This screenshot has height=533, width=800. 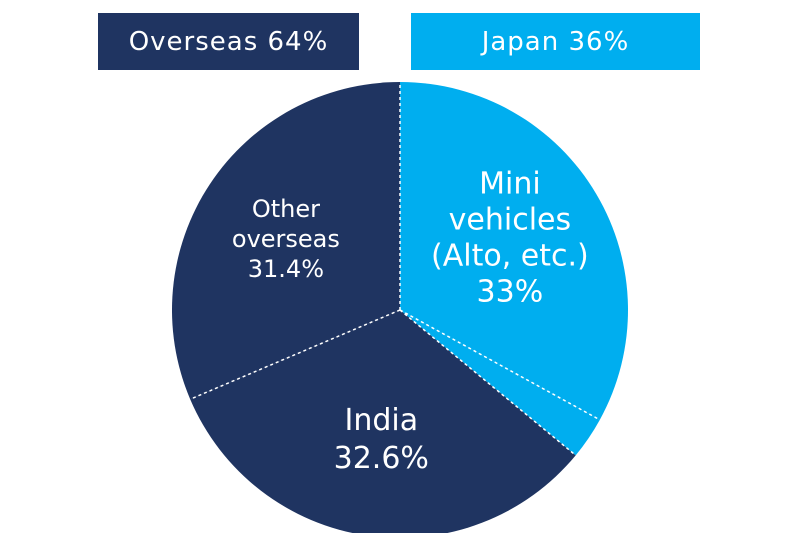 I want to click on pie-slice-label-line: vehicles, so click(x=510, y=220).